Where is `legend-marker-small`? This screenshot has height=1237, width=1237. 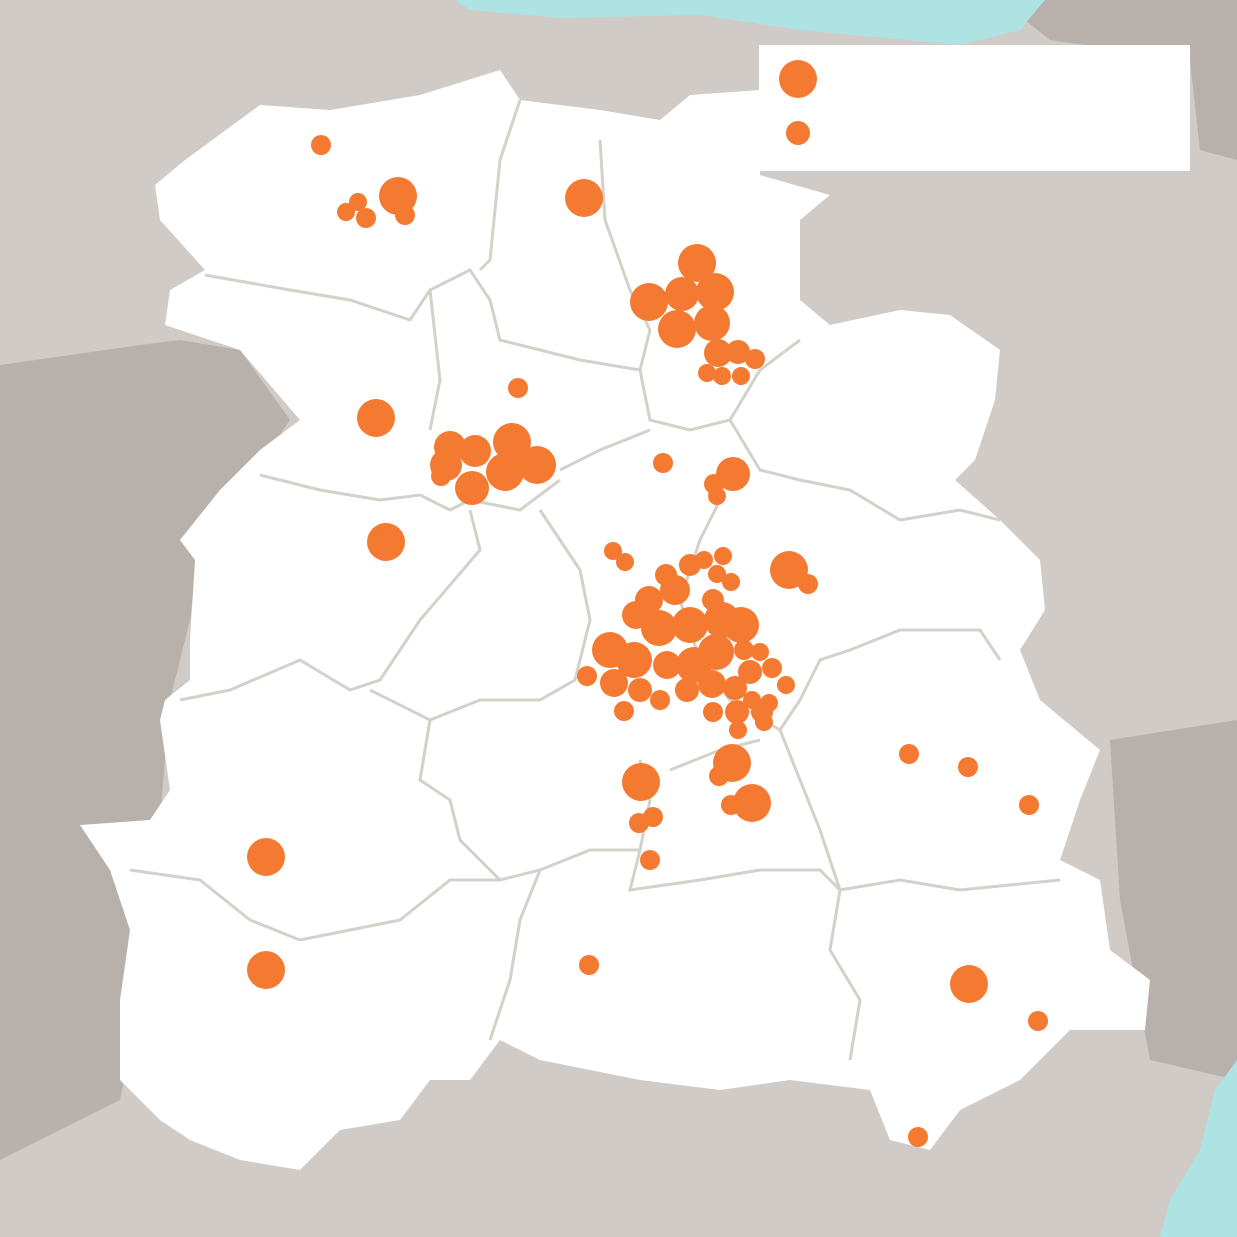 legend-marker-small is located at coordinates (798, 133).